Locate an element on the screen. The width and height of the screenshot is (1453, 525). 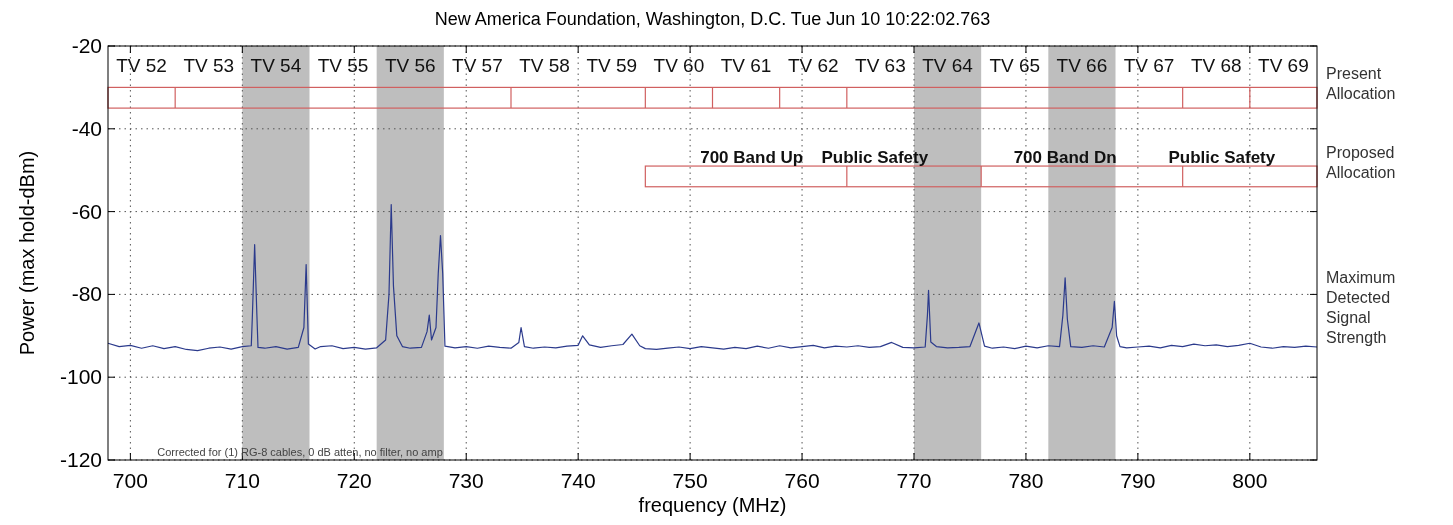
annotation: Corrected for (1) RG-8 cables, 0 dB atten, no filter, no amp is located at coordinates (300, 452).